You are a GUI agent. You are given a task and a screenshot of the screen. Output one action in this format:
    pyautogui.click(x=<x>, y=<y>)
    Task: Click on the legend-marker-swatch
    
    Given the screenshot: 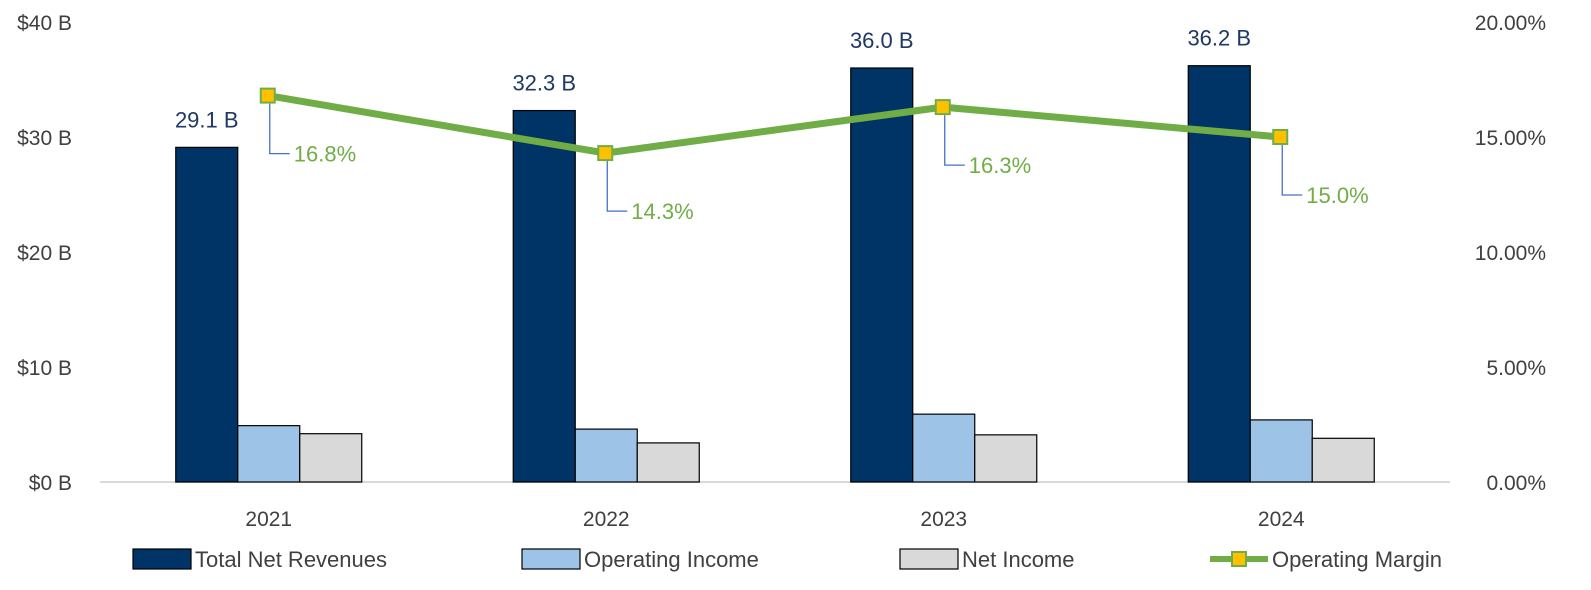 What is the action you would take?
    pyautogui.click(x=1239, y=559)
    